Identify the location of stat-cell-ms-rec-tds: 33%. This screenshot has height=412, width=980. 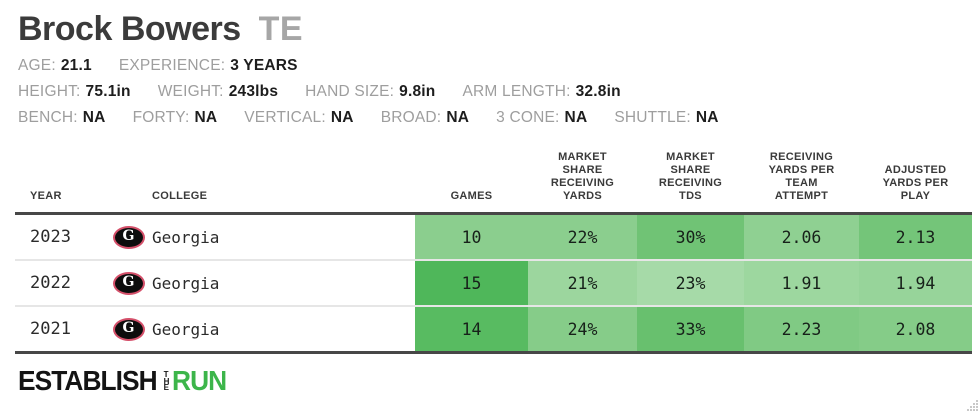
(690, 329).